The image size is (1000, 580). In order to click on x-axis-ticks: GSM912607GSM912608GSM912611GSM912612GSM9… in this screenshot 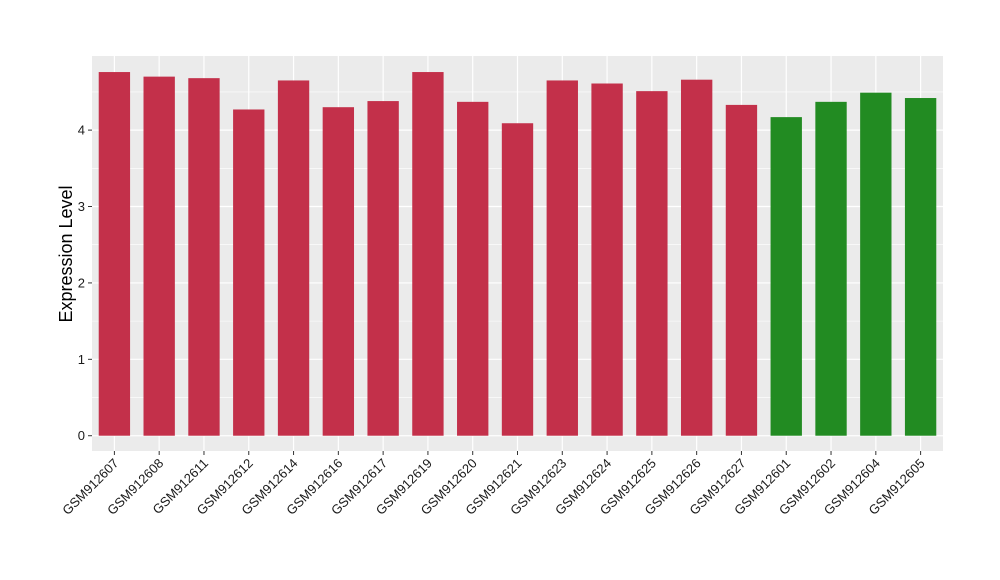, I will do `click(493, 484)`.